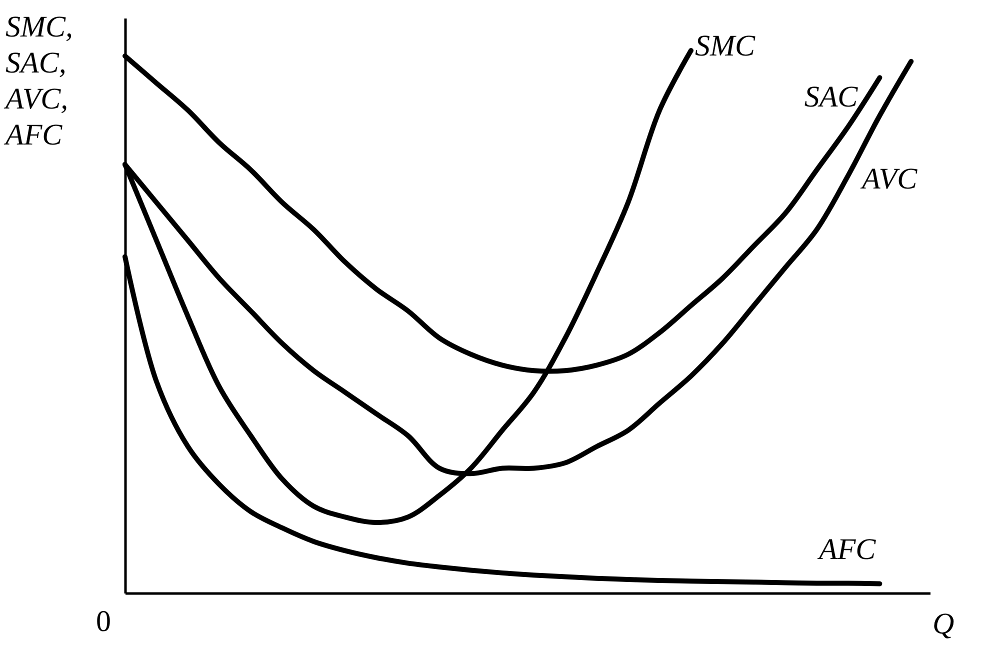 The height and width of the screenshot is (657, 993). What do you see at coordinates (38, 81) in the screenshot?
I see `y-axis-title: SMC, SAC, AVC, AFC` at bounding box center [38, 81].